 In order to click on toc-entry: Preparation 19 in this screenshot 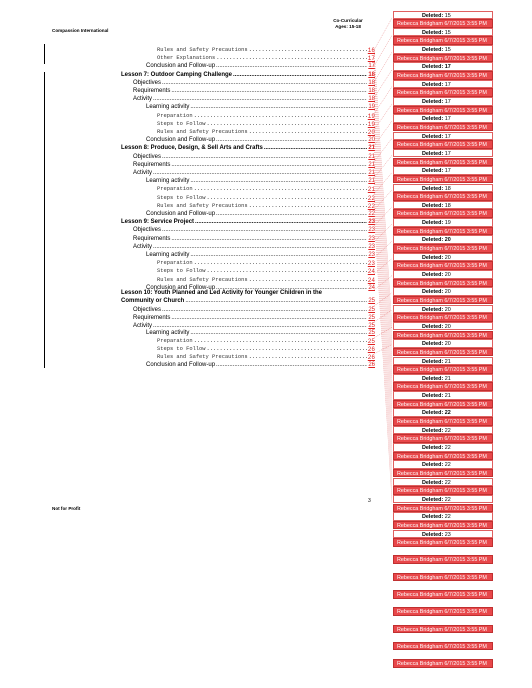, I will do `click(266, 116)`.